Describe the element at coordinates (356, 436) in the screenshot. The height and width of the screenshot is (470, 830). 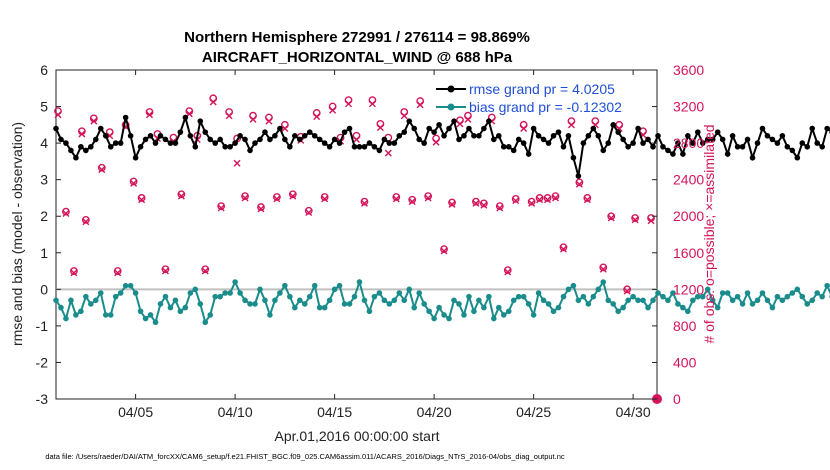
I see `x-axis-label: Apr.01,2016 00:00:00 start` at that location.